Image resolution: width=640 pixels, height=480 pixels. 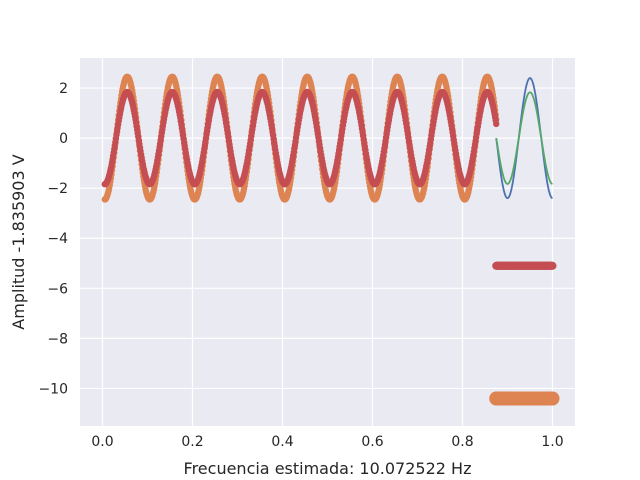 What do you see at coordinates (282, 442) in the screenshot?
I see `x-tick-label: 0.4` at bounding box center [282, 442].